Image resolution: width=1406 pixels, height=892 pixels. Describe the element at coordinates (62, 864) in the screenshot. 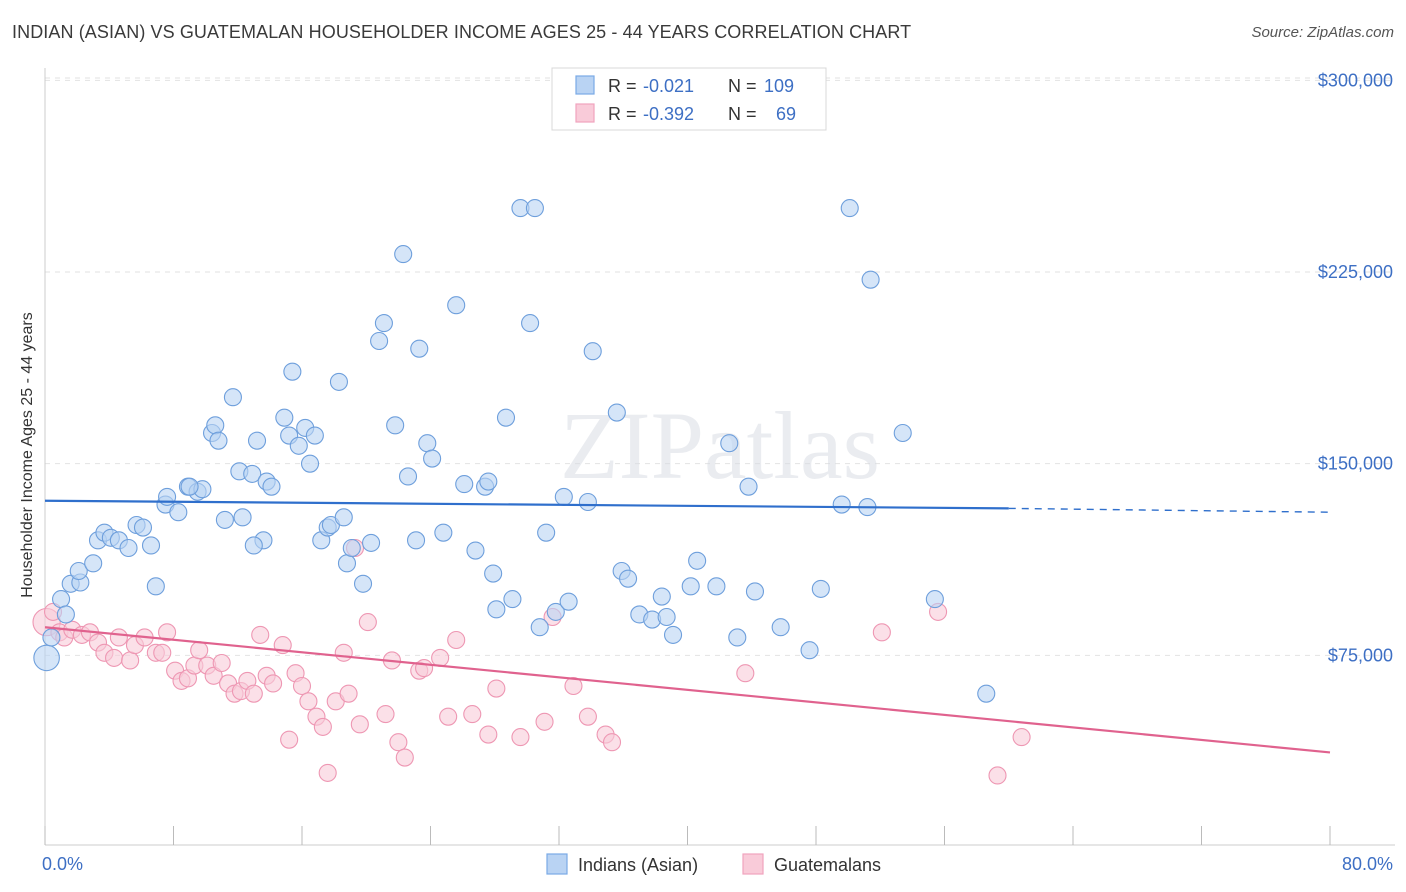

I see `x-tick-label: 0.0%` at that location.